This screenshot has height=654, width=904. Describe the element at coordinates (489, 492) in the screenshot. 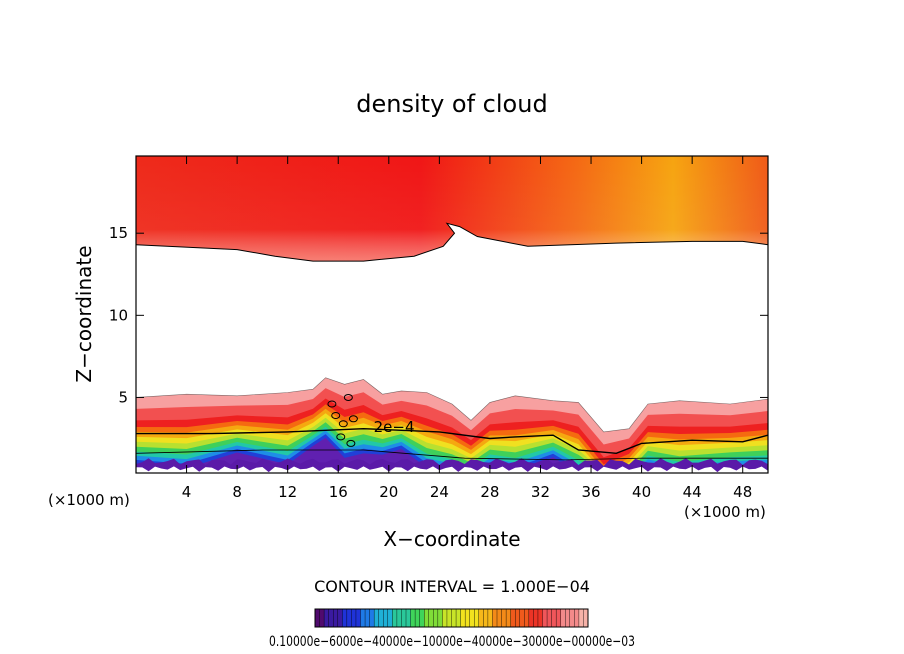

I see `x-tick-label: 28` at that location.